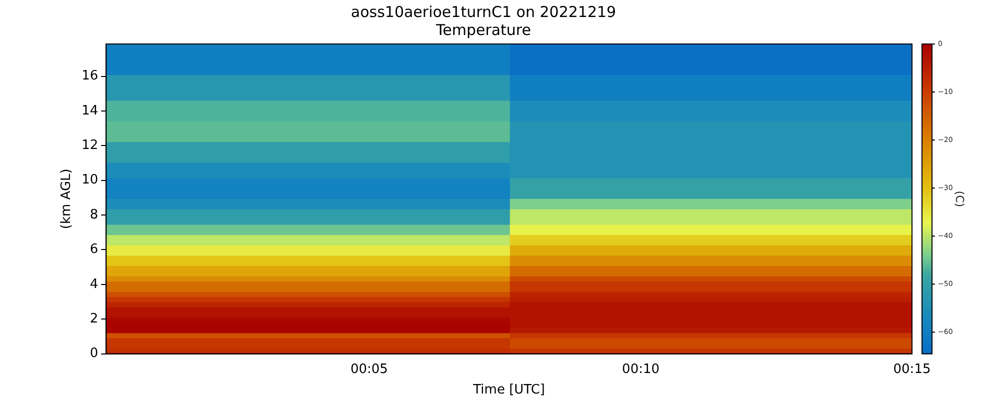  What do you see at coordinates (94, 284) in the screenshot?
I see `y-tick-label: 4` at bounding box center [94, 284].